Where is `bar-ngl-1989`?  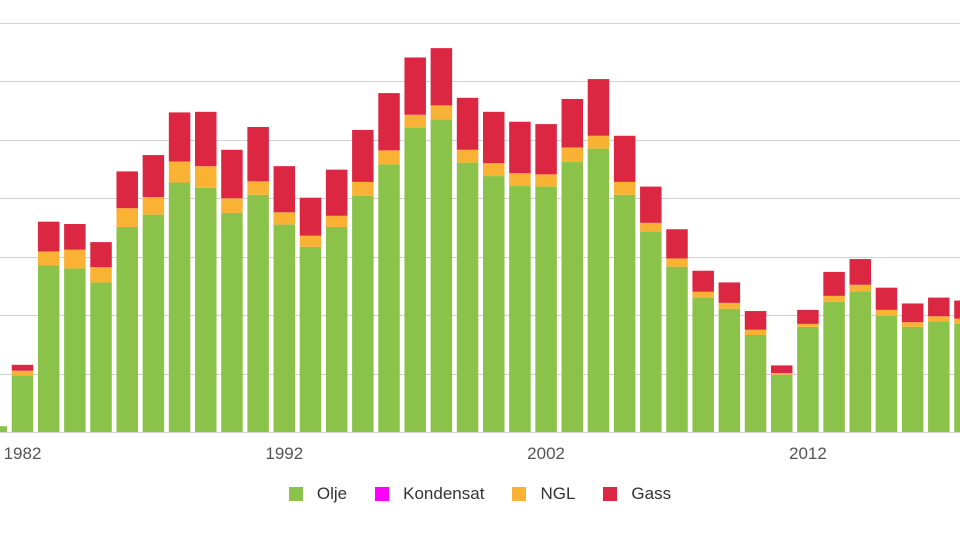 bar-ngl-1989 is located at coordinates (206, 177).